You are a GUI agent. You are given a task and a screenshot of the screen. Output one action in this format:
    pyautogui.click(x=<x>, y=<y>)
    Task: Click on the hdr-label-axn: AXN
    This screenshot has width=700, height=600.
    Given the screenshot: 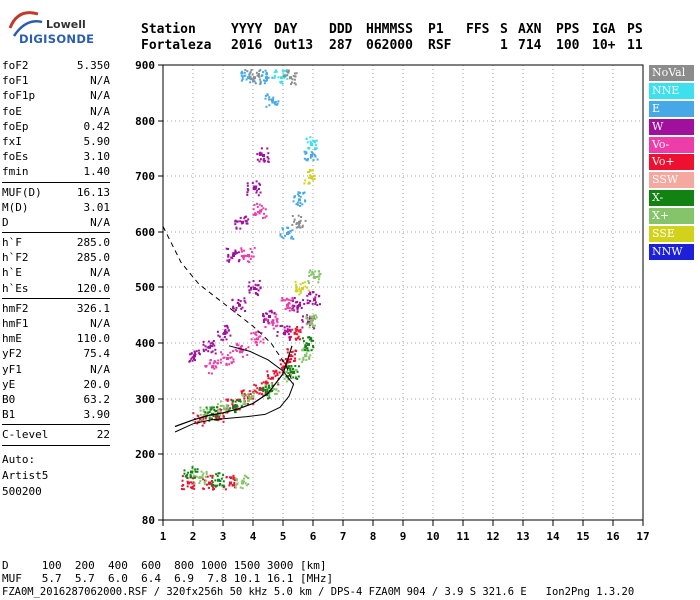 What is the action you would take?
    pyautogui.click(x=530, y=29)
    